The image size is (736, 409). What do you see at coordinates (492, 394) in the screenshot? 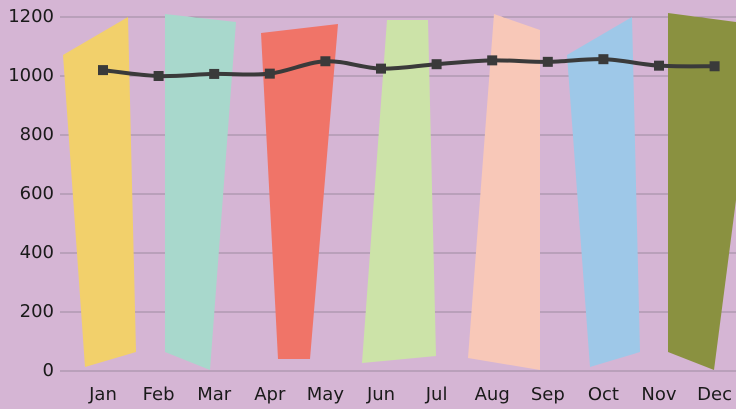
I see `x-tick-label: Aug` at bounding box center [492, 394].